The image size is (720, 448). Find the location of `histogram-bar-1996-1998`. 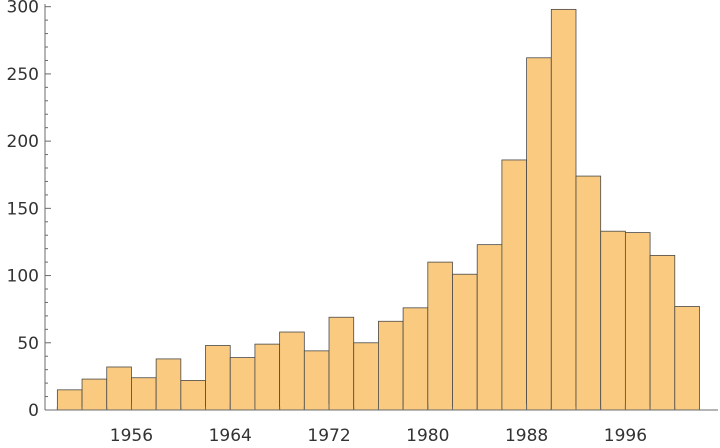

histogram-bar-1996-1998 is located at coordinates (637, 321).